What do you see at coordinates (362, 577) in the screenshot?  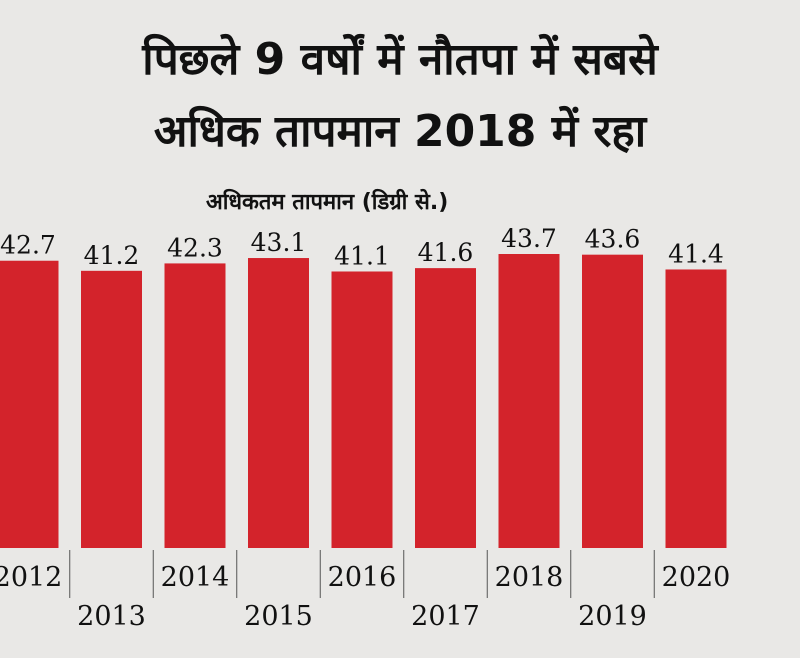 I see `tick-label-2016: 2016` at bounding box center [362, 577].